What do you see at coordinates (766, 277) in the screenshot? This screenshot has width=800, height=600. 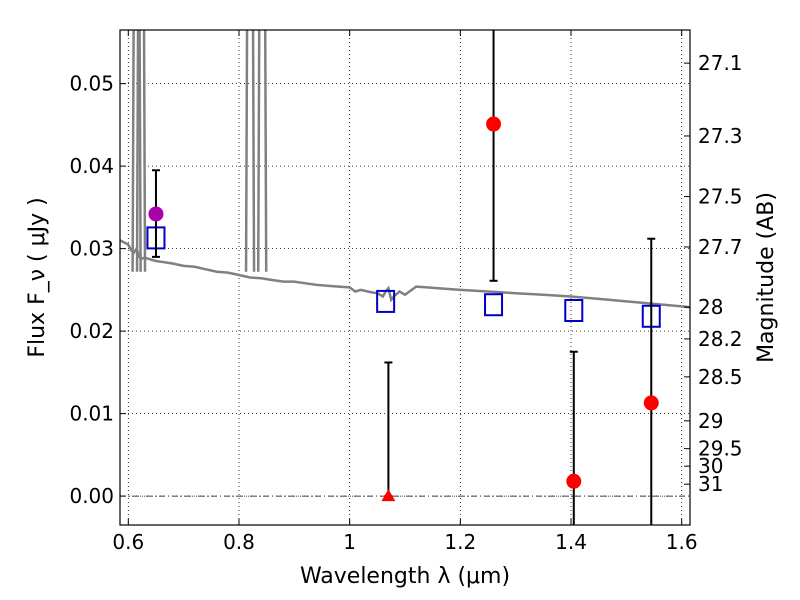 I see `y-axis-label-magnitude: Magnitude (AB)` at bounding box center [766, 277].